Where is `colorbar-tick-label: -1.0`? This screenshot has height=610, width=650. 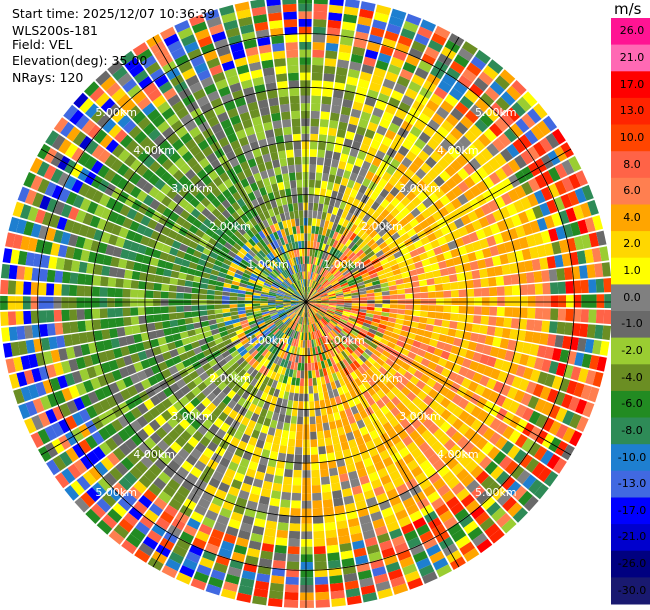 colorbar-tick-label: -1.0 is located at coordinates (632, 324).